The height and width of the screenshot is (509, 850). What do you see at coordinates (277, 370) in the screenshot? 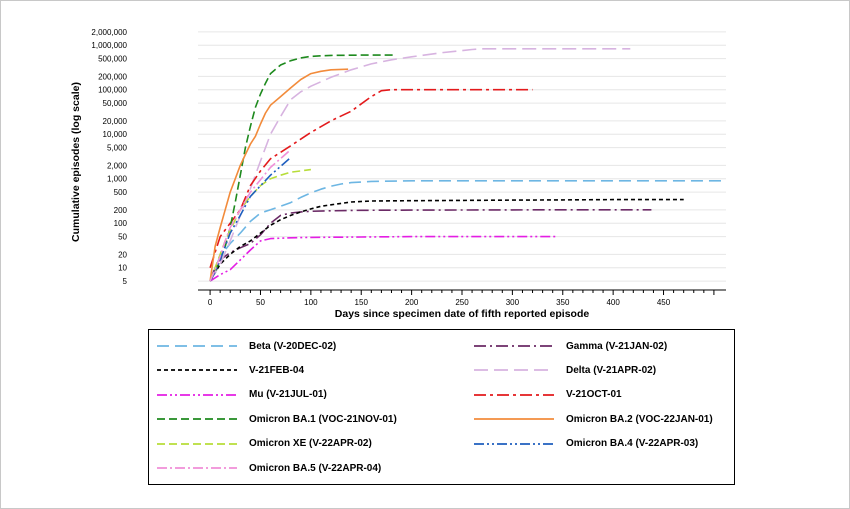
I see `legend-label: V-21FEB-04` at bounding box center [277, 370].